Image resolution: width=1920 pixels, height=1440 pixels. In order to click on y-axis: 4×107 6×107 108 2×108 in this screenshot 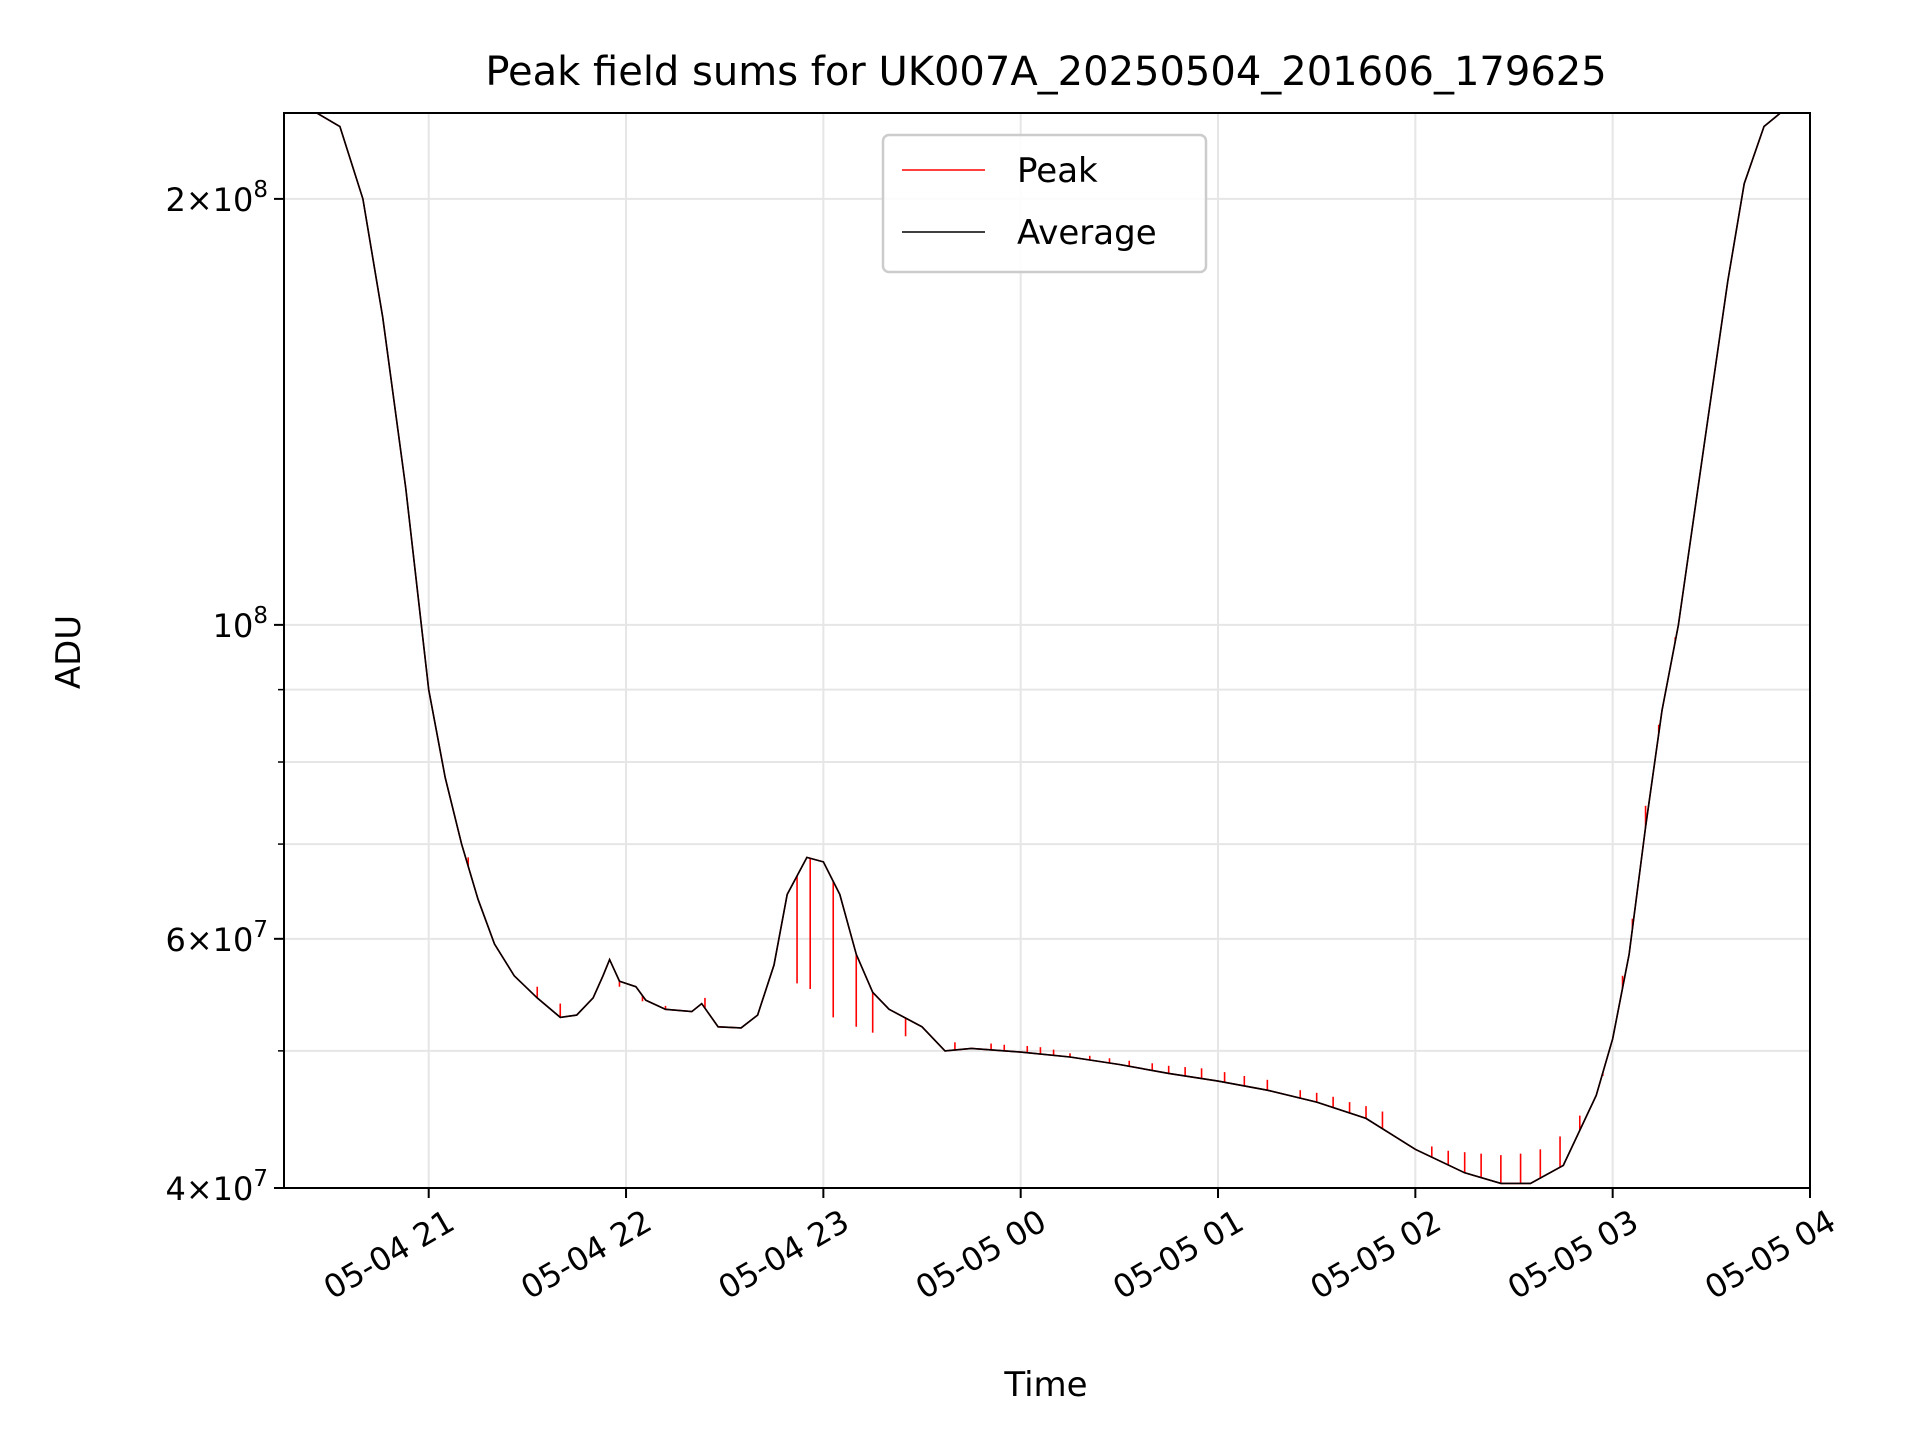, I will do `click(224, 692)`.